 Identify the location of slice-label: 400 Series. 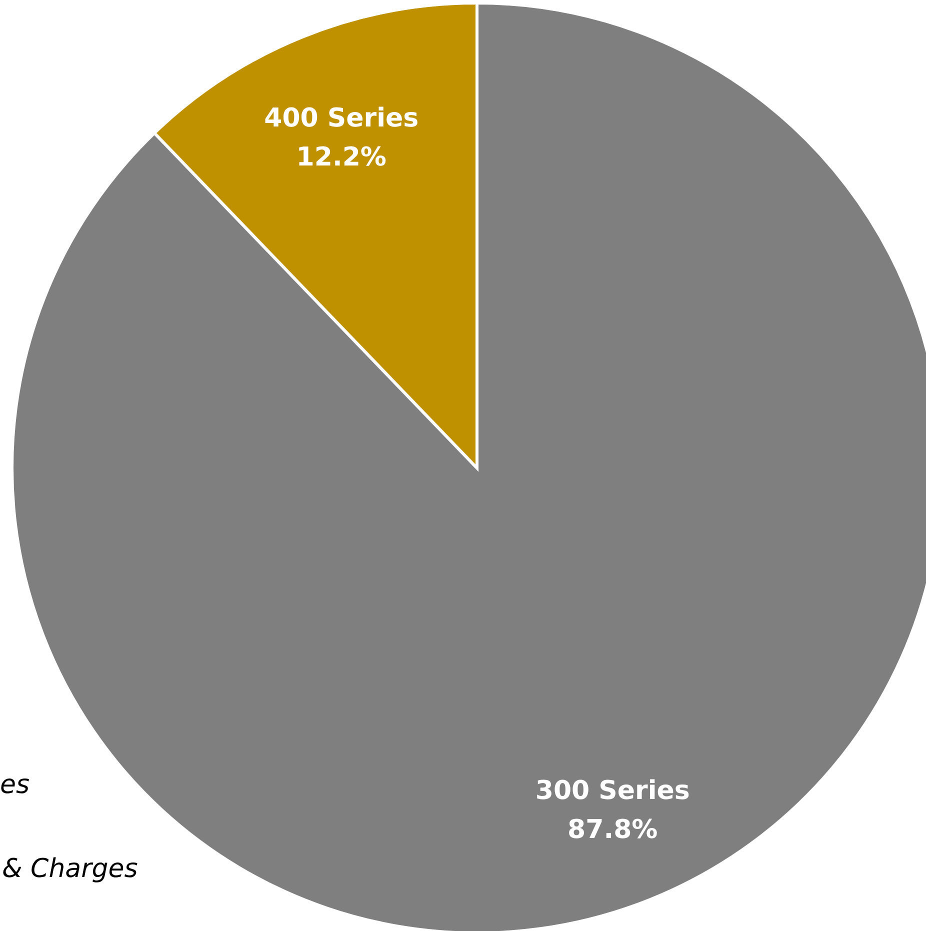
(341, 118).